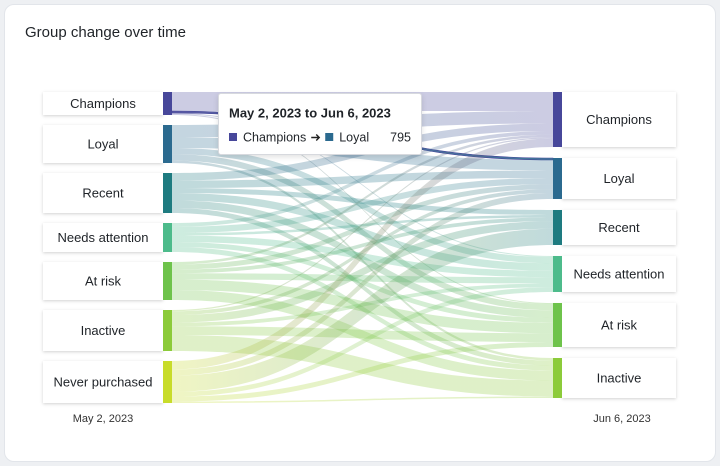  I want to click on tooltip-value: 795, so click(400, 137).